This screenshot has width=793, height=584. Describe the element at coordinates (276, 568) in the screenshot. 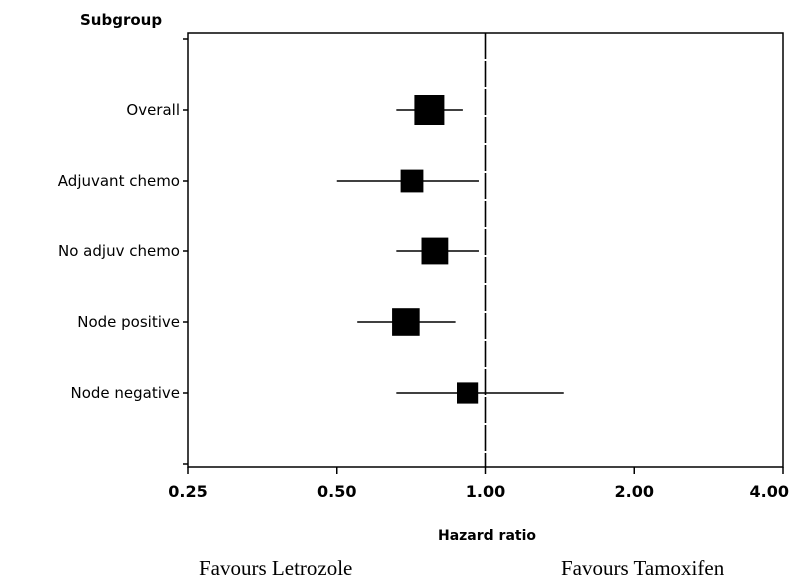

I see `favours-left-label: Favours Letrozole` at that location.